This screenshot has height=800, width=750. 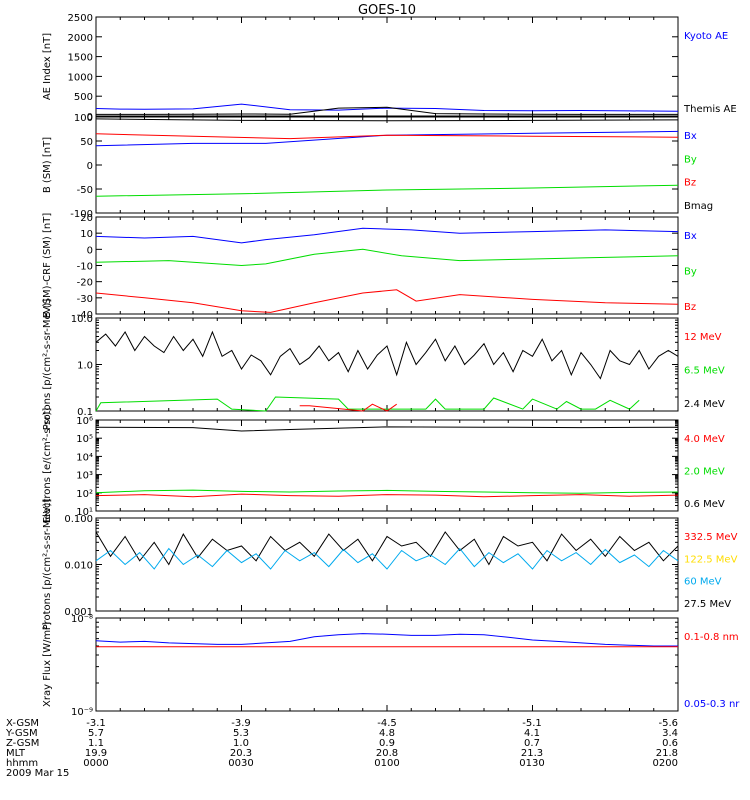 I want to click on ephemeris-value: 1.0, so click(x=241, y=743).